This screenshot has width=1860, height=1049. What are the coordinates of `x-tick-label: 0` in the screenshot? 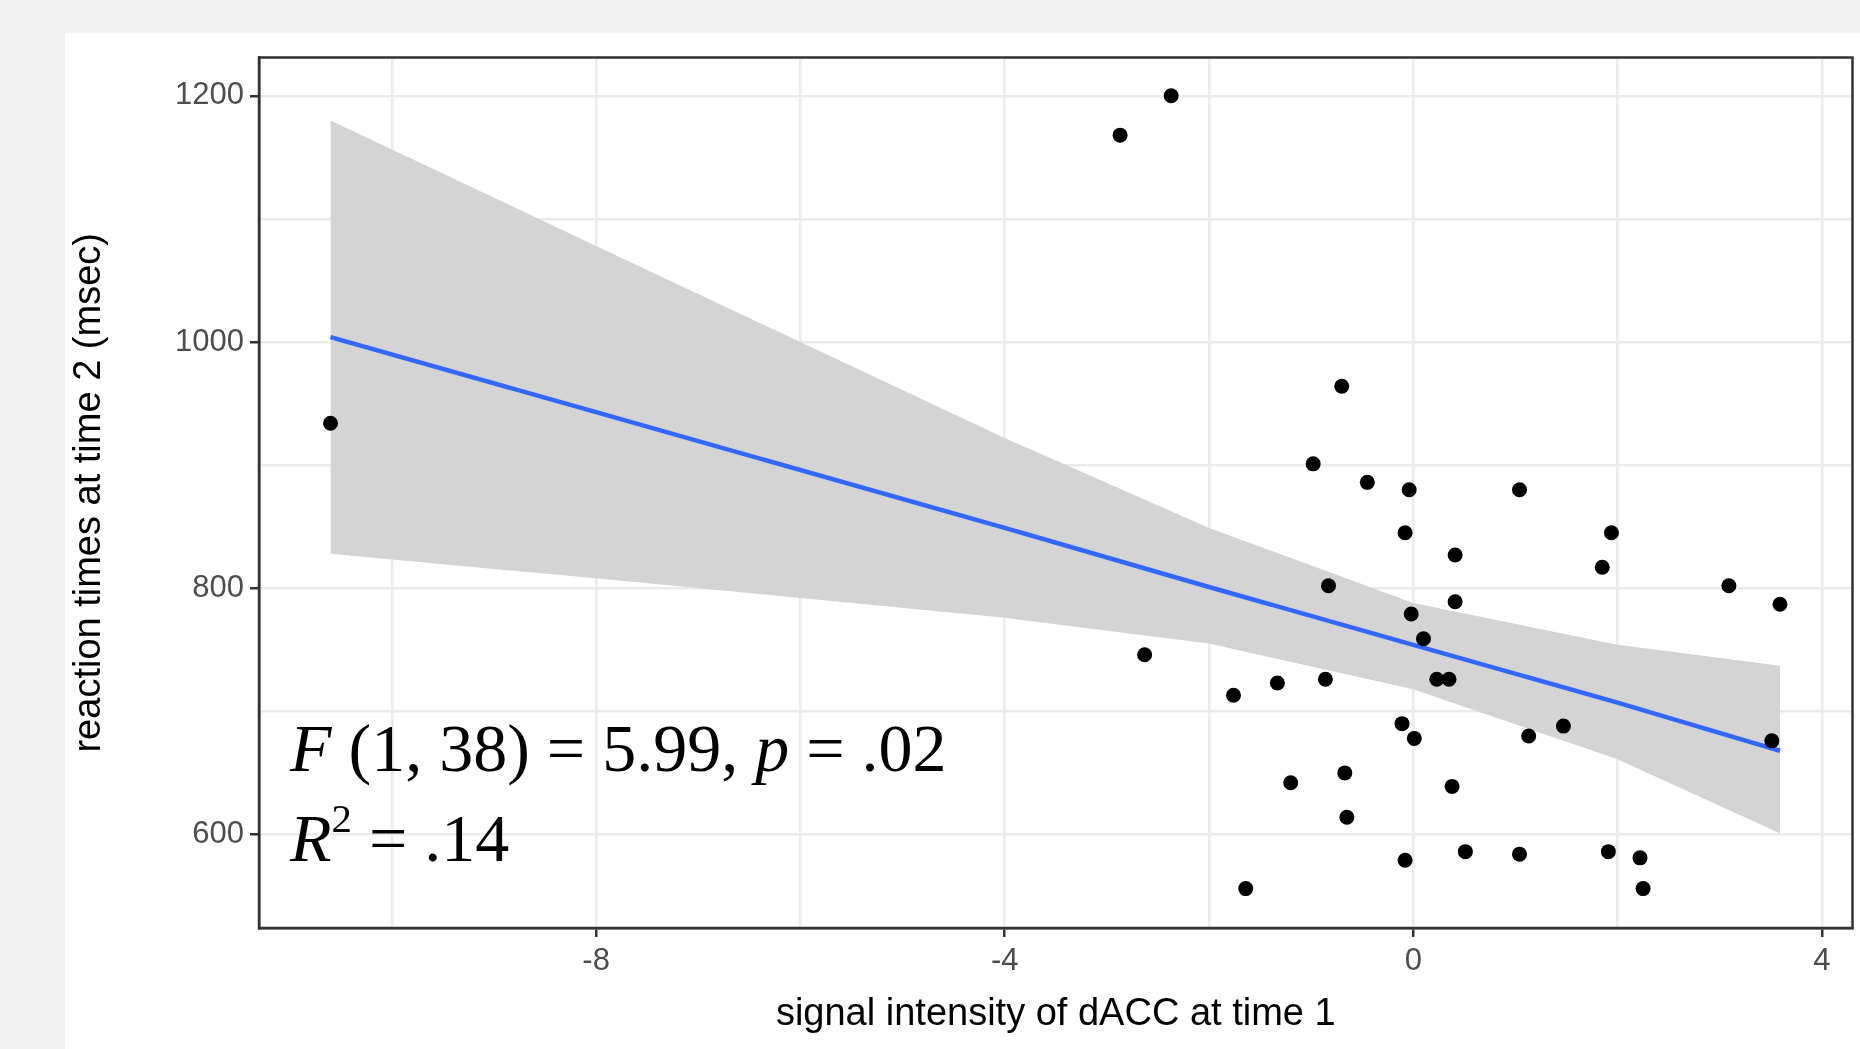 It's located at (1413, 960).